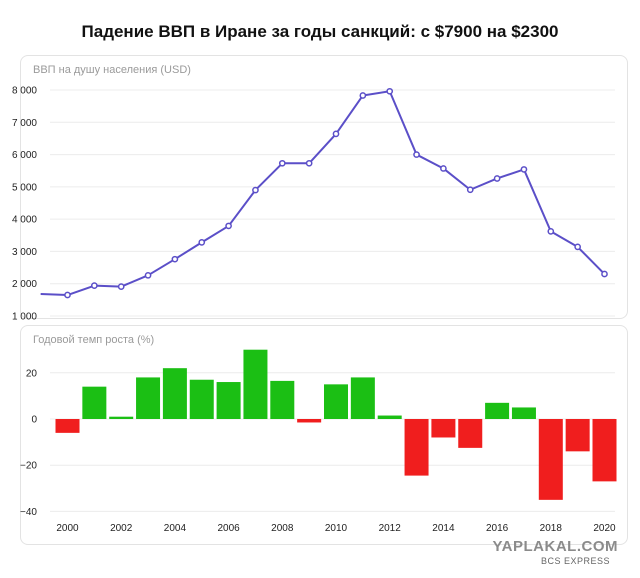 The width and height of the screenshot is (640, 578). What do you see at coordinates (28, 466) in the screenshot?
I see `growth-y-tick-label: −20` at bounding box center [28, 466].